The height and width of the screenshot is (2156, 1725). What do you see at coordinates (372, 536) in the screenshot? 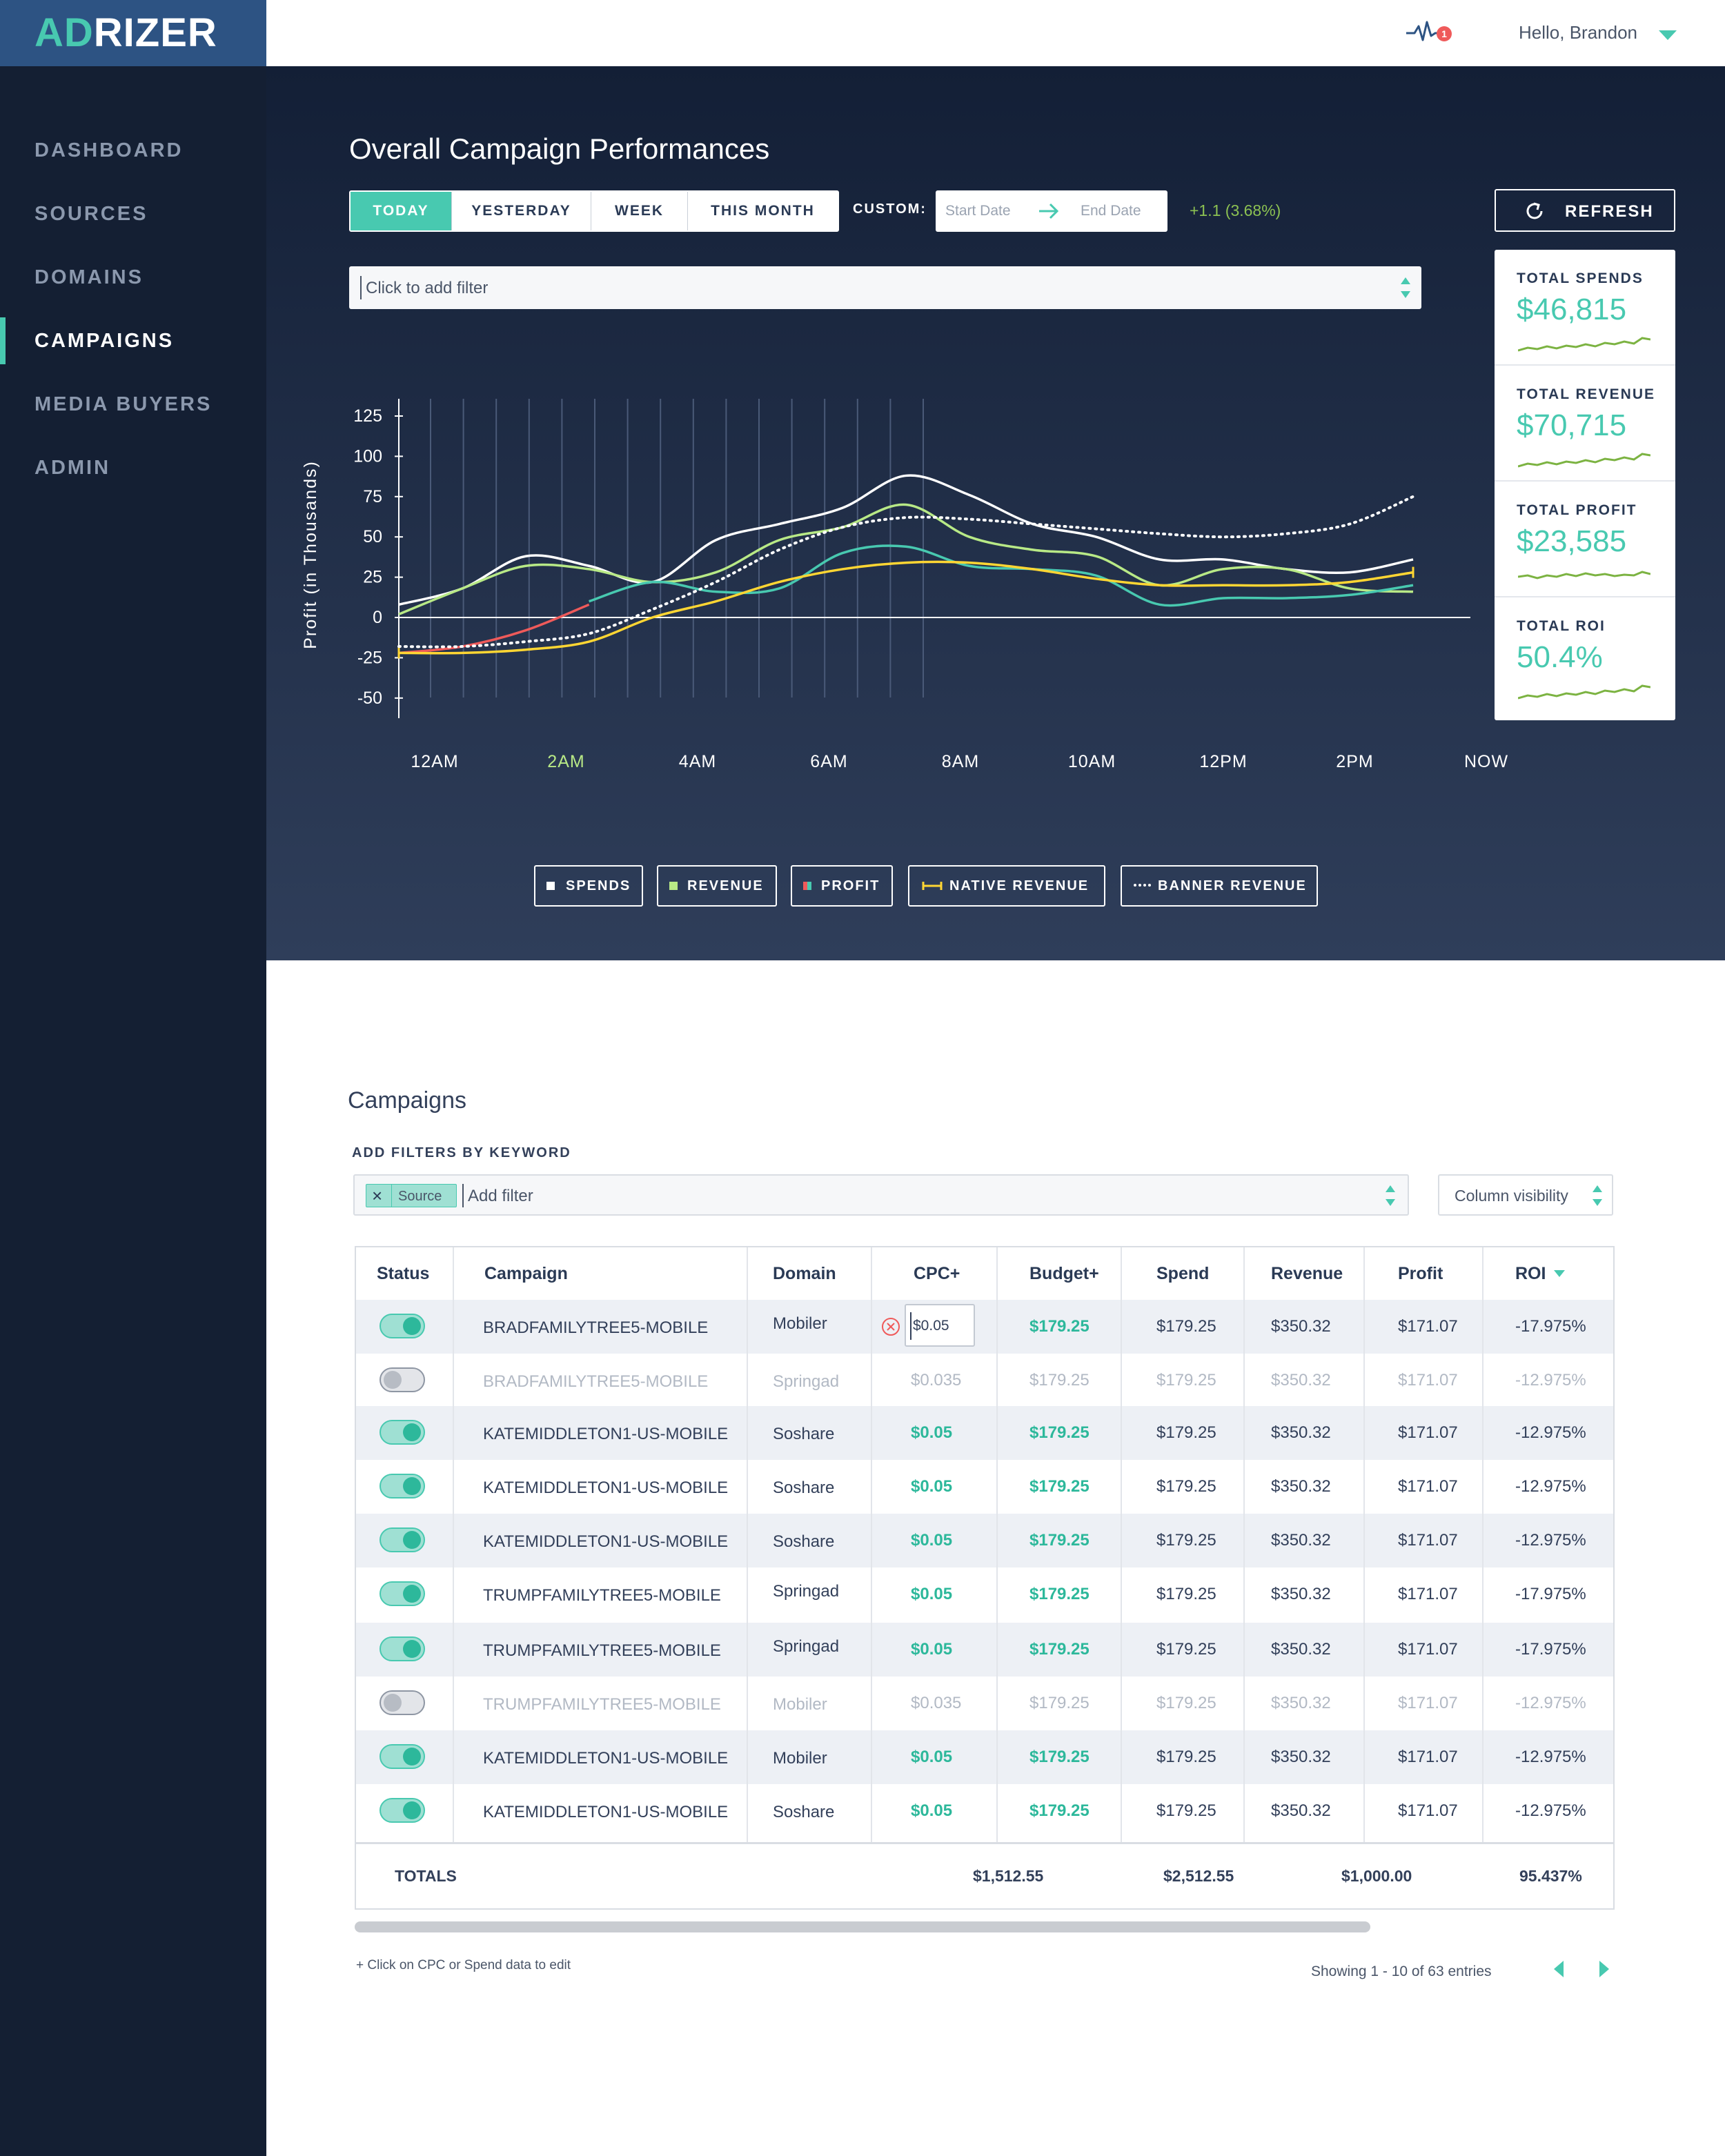
I see `y-tick-label: 50` at bounding box center [372, 536].